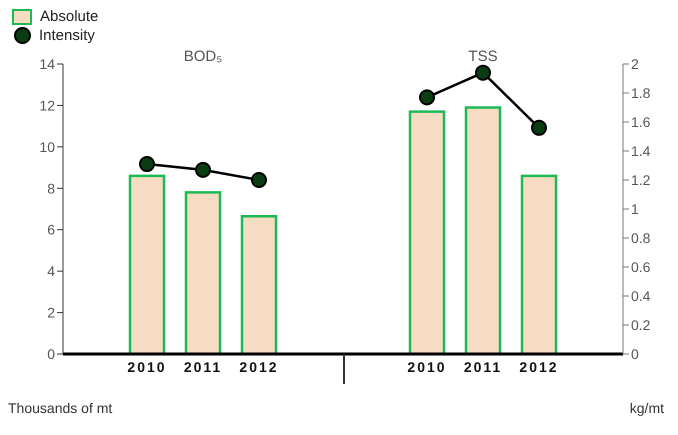  What do you see at coordinates (69, 16) in the screenshot?
I see `legend-label: Absolute` at bounding box center [69, 16].